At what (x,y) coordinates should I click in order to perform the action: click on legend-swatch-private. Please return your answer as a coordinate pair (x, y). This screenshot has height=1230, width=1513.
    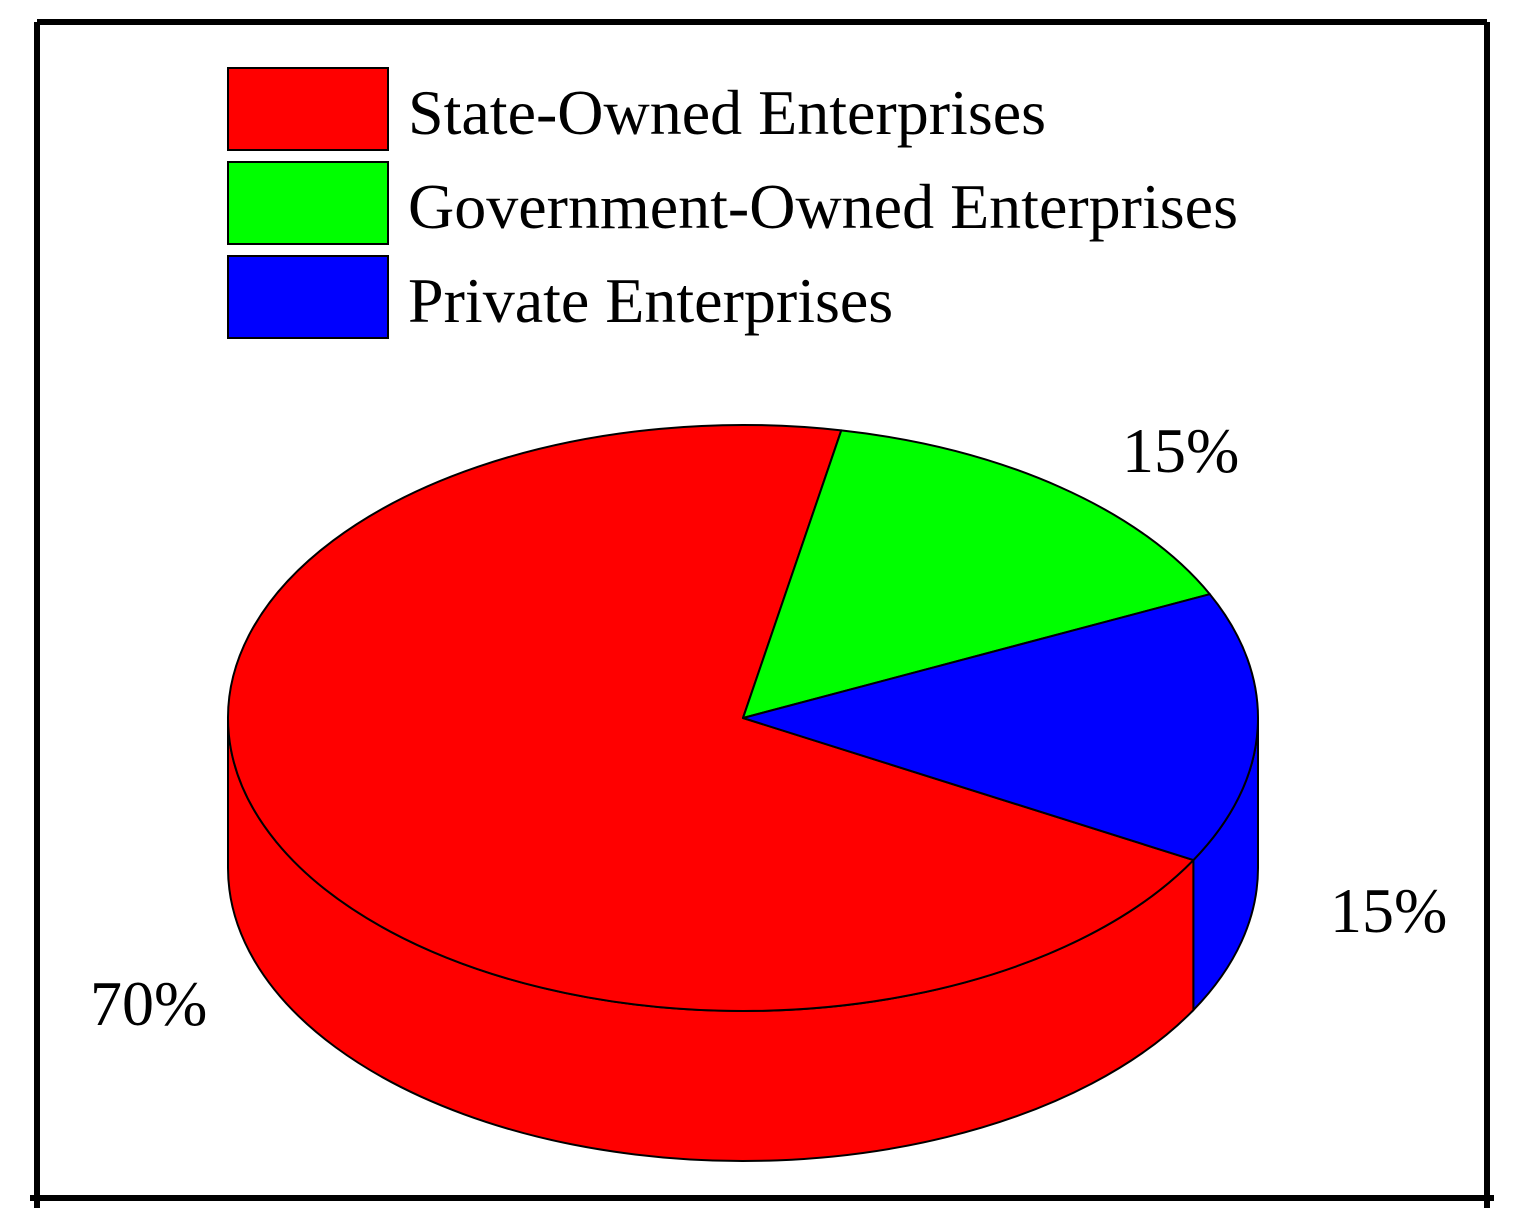
    Looking at the image, I should click on (308, 297).